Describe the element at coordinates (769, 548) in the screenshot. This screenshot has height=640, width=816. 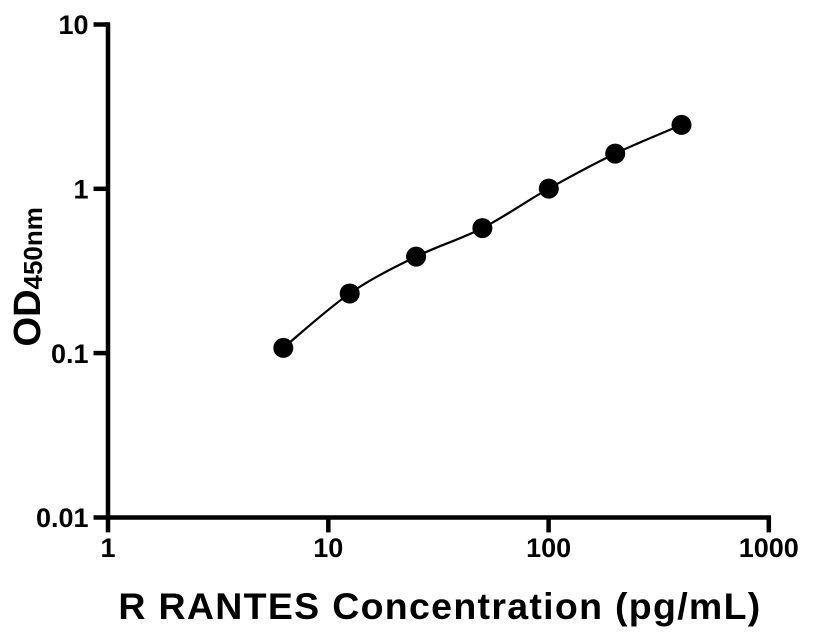
I see `svg-text: 1000` at that location.